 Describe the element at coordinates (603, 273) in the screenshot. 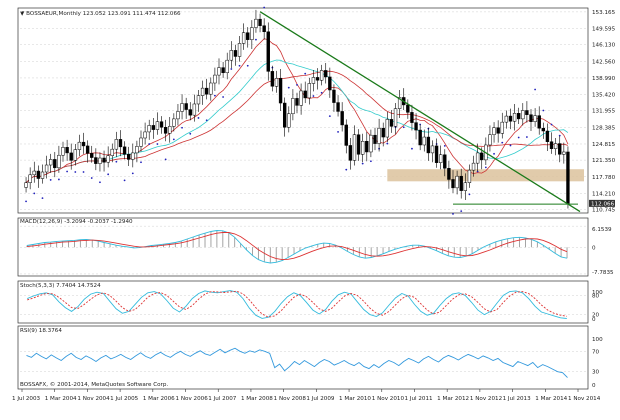

I see `panel-tick-label: -7.7835` at that location.